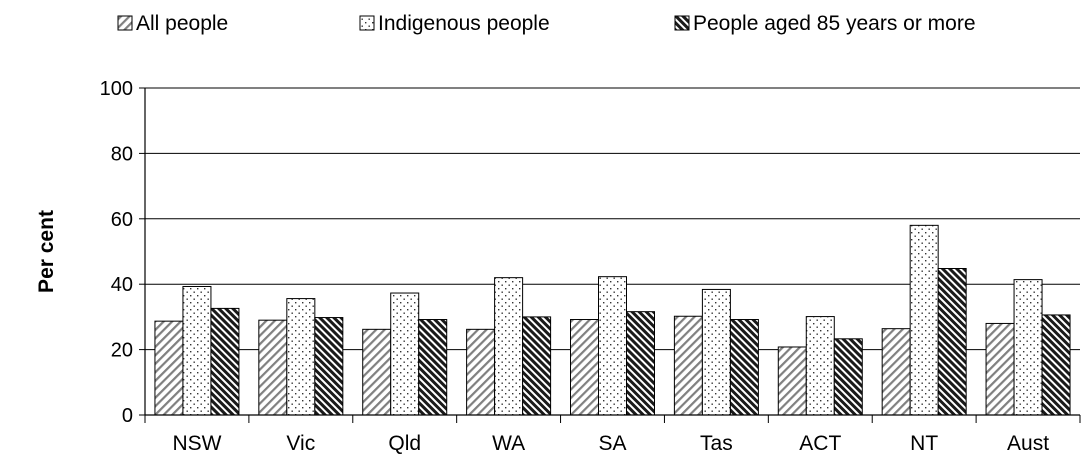 This screenshot has height=463, width=1081. I want to click on x-category-label: ACT, so click(820, 443).